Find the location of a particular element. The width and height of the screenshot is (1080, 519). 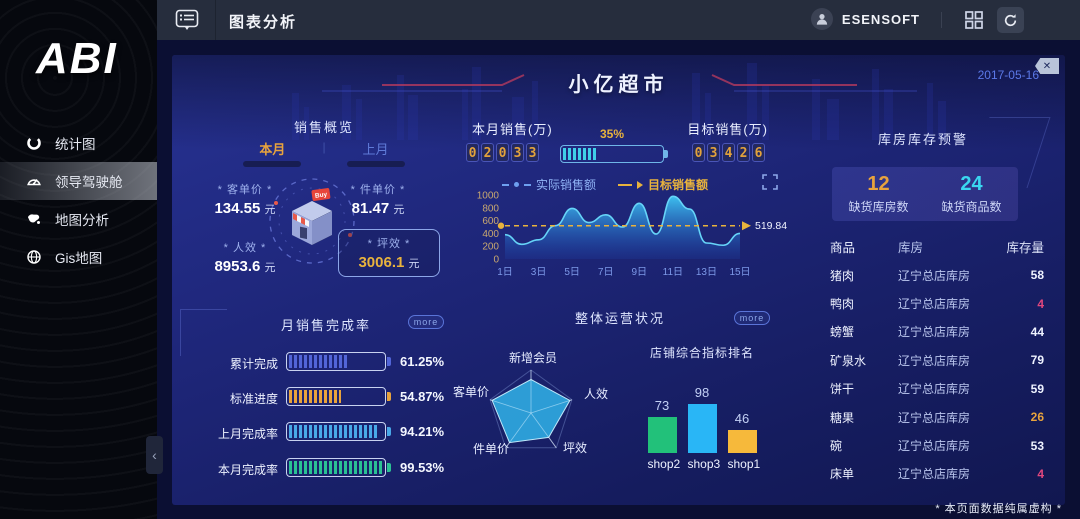

sidebar: ABI 统计图 领导驾驶舱 地图分析 is located at coordinates (78, 259).